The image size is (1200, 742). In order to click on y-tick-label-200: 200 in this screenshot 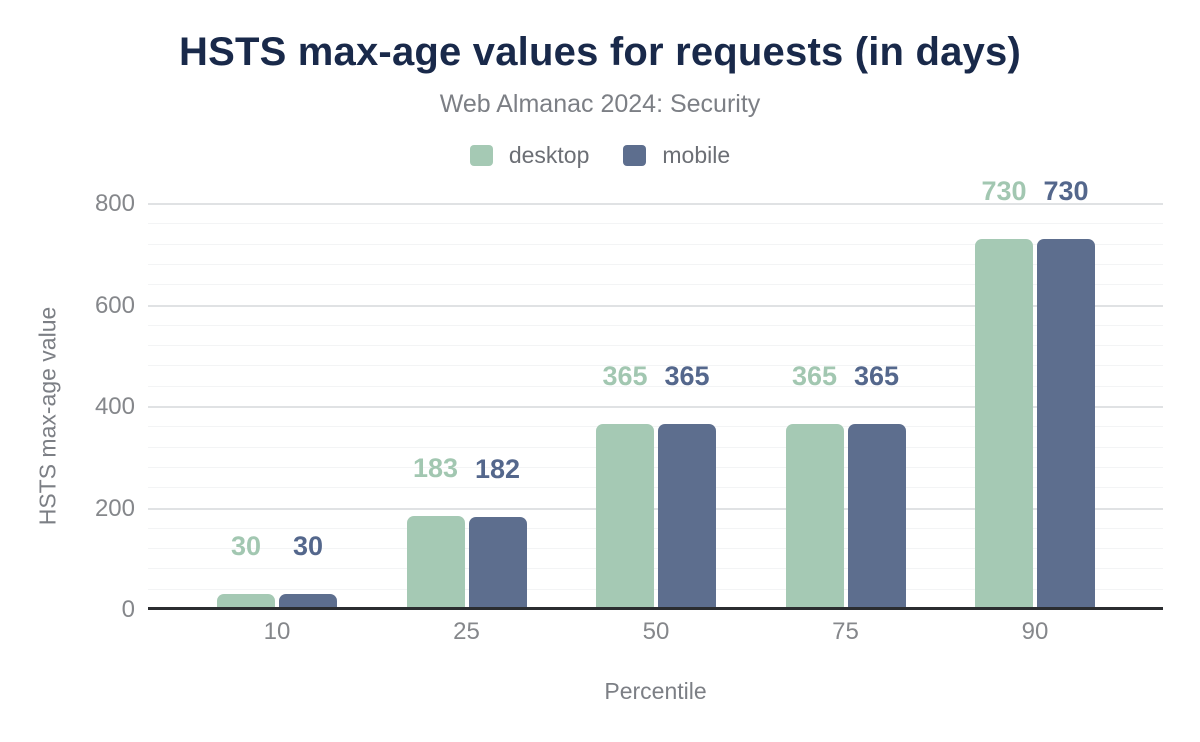, I will do `click(114, 508)`.